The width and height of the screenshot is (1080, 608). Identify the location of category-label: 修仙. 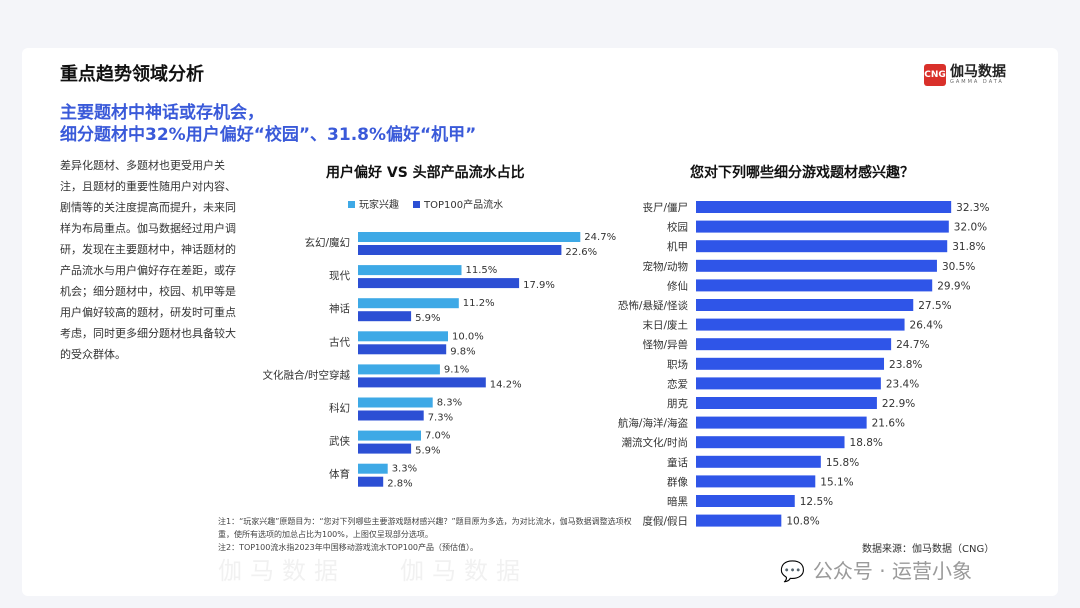
(677, 285).